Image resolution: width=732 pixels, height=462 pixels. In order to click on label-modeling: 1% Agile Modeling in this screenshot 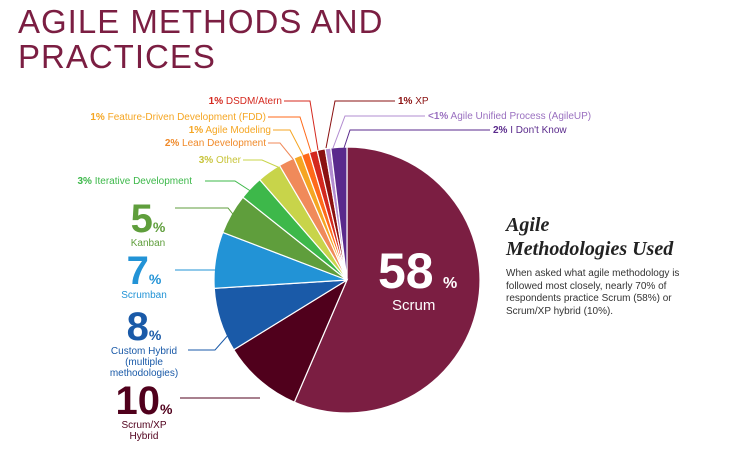, I will do `click(230, 130)`.